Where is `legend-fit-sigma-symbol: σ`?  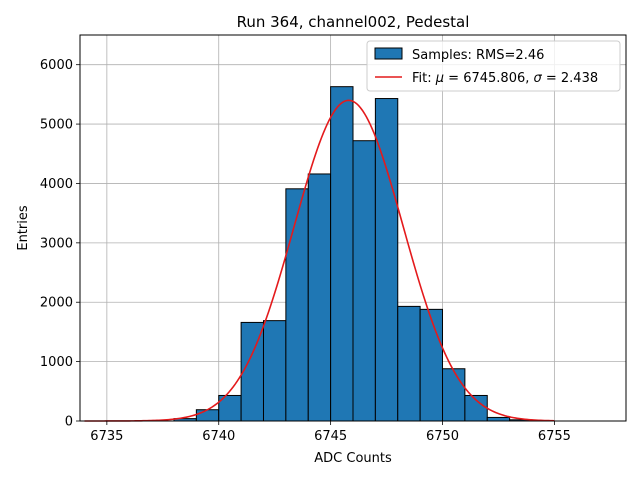
legend-fit-sigma-symbol: σ is located at coordinates (538, 78).